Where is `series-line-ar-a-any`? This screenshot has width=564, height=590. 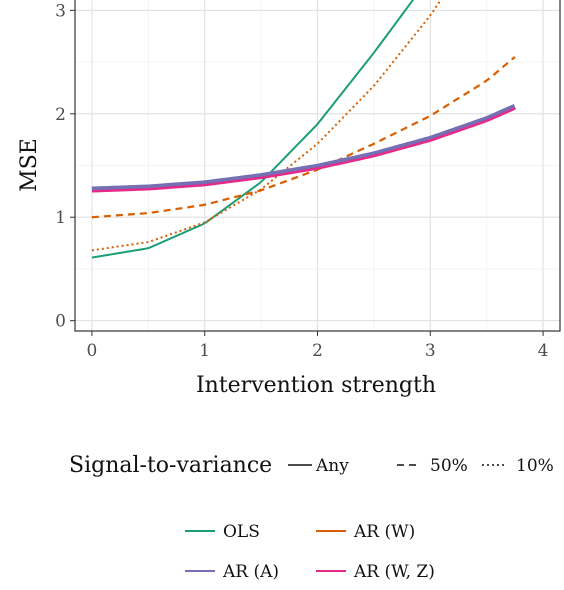 series-line-ar-a-any is located at coordinates (303, 148).